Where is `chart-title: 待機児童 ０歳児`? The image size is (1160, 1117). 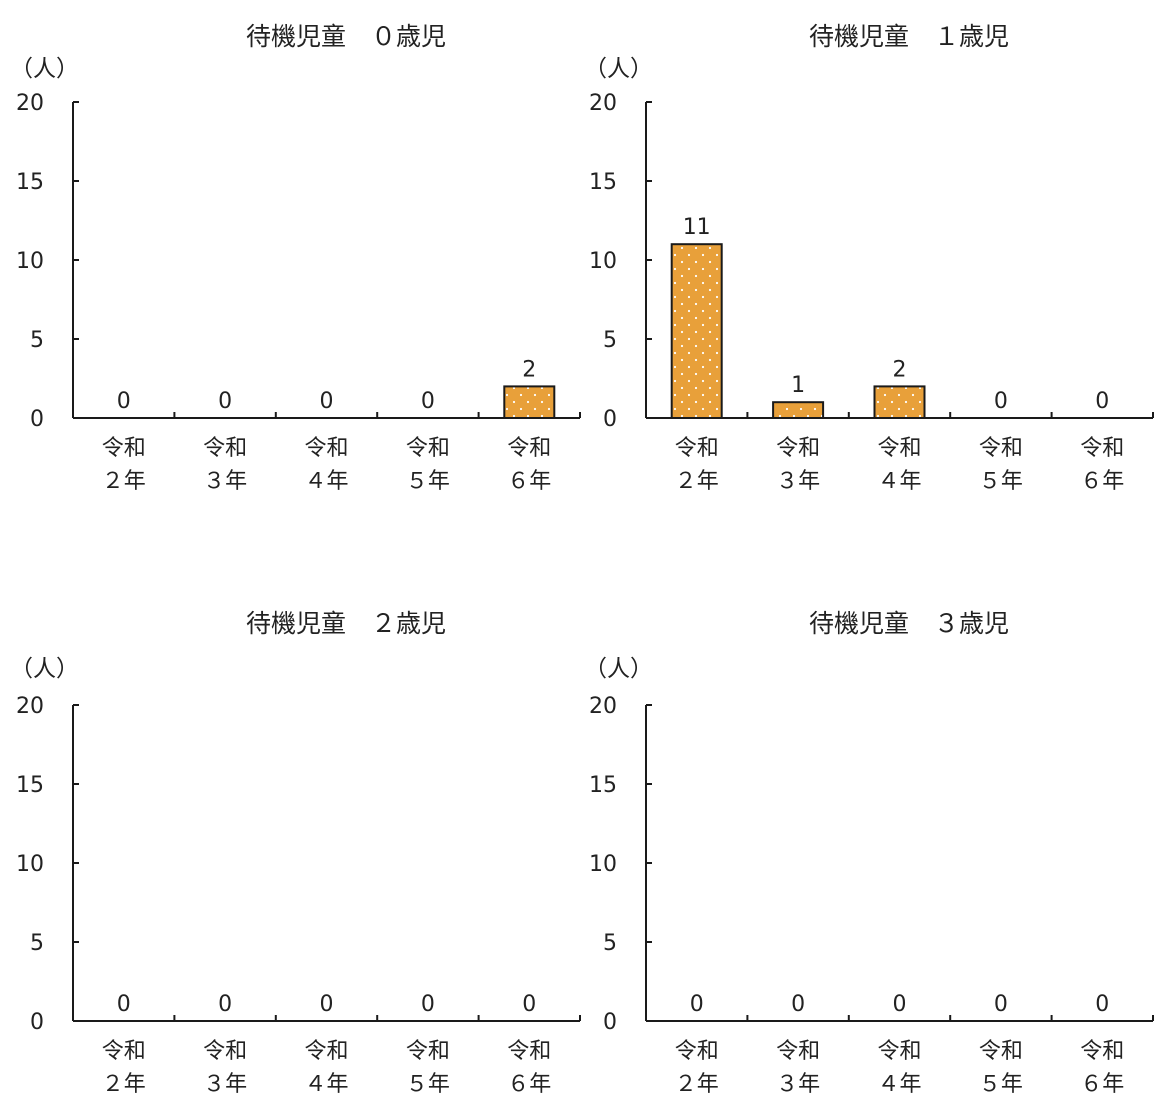
chart-title: 待機児童 ０歳児 is located at coordinates (346, 36).